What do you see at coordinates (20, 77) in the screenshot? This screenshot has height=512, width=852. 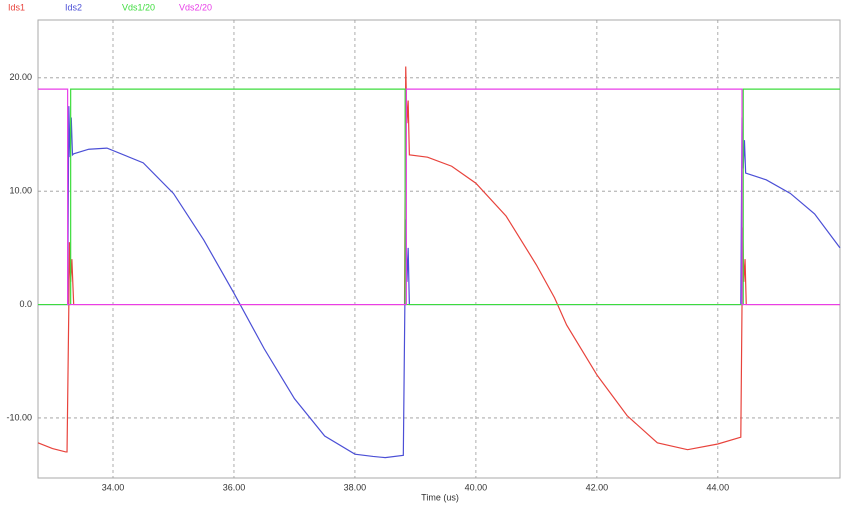 I see `y-tick-label: 20.00` at bounding box center [20, 77].